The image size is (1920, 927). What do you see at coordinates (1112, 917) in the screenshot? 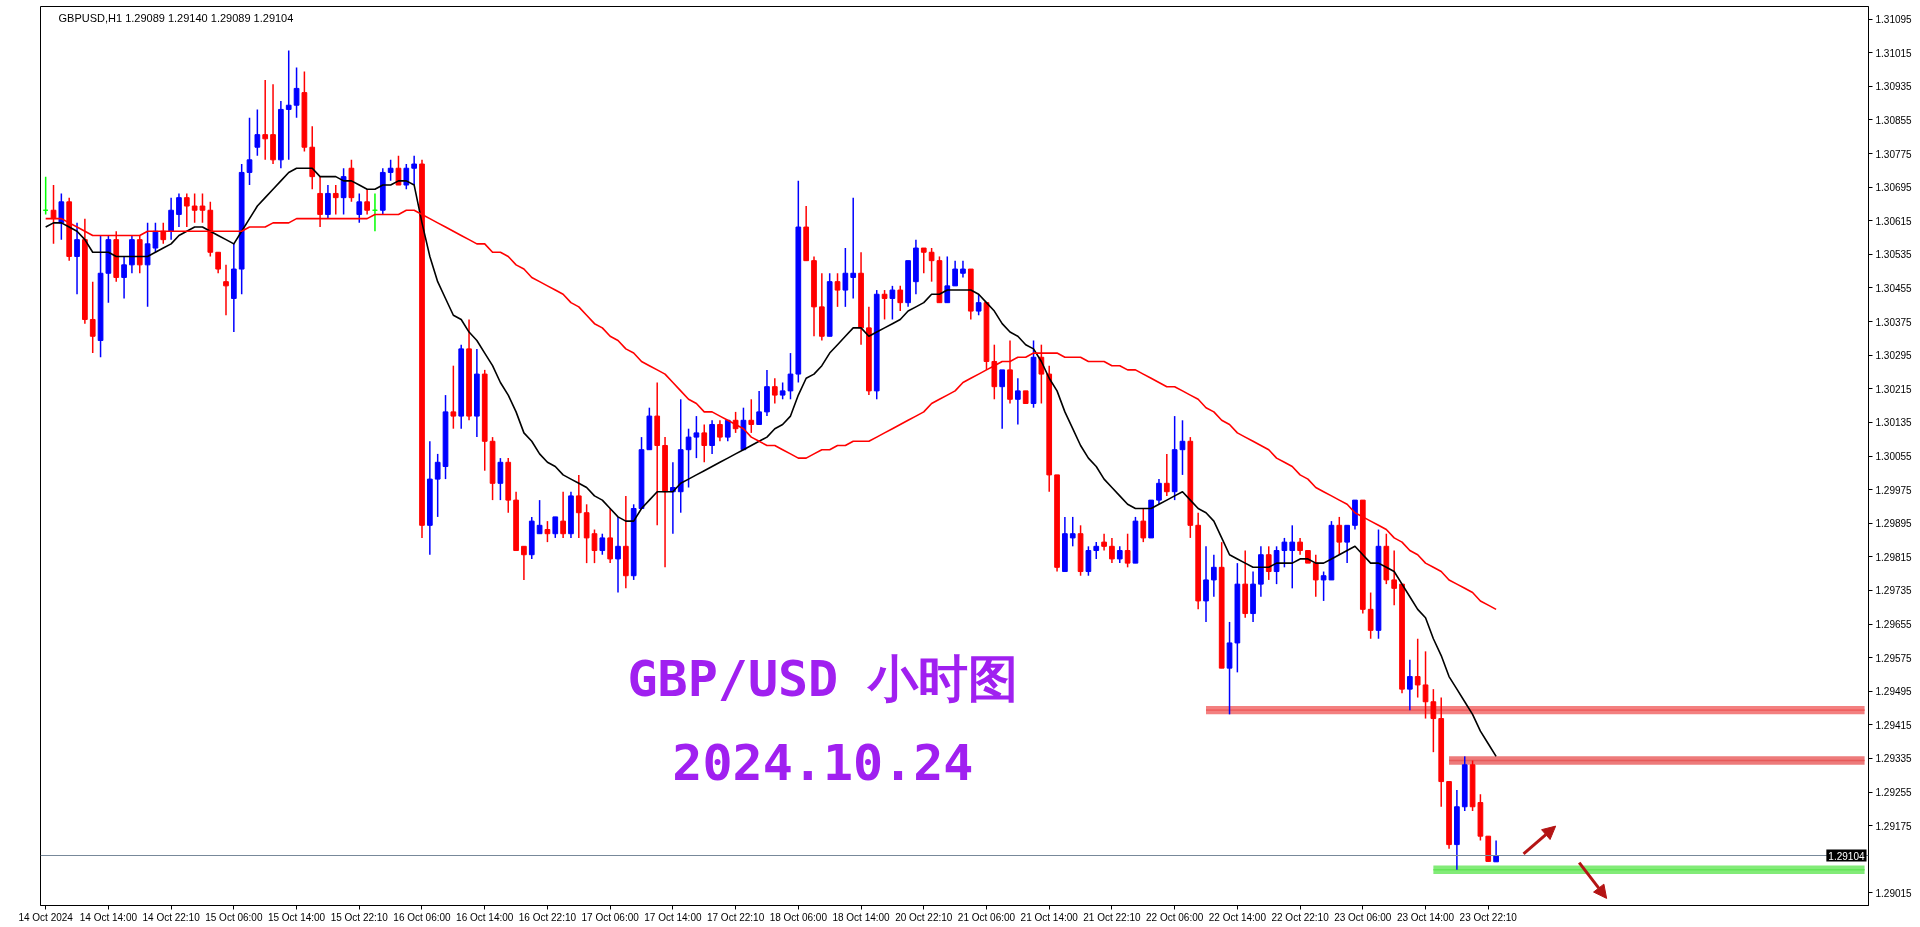
I see `x-tick-label: 21 Oct 22:10` at bounding box center [1112, 917].